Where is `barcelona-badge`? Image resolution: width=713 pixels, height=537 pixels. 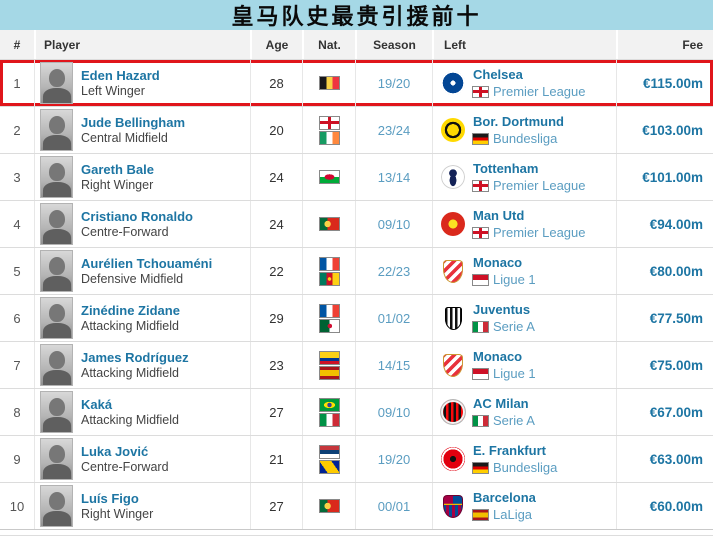
barcelona-badge is located at coordinates (453, 506).